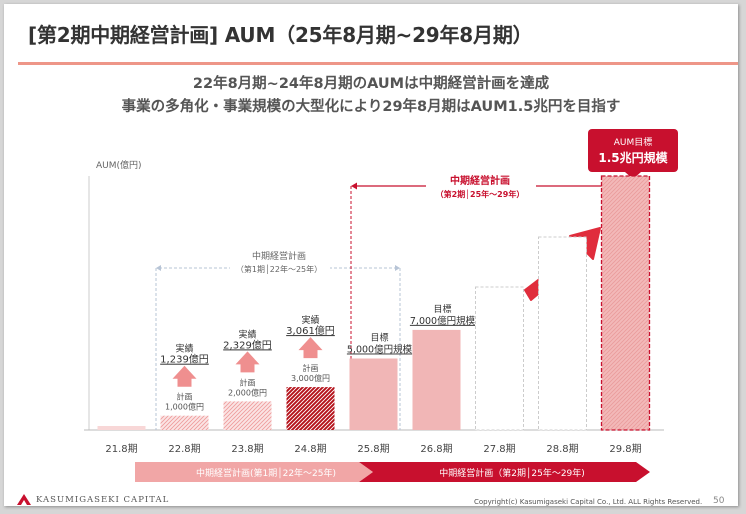  What do you see at coordinates (633, 142) in the screenshot?
I see `callout-label: AUM目標` at bounding box center [633, 142].